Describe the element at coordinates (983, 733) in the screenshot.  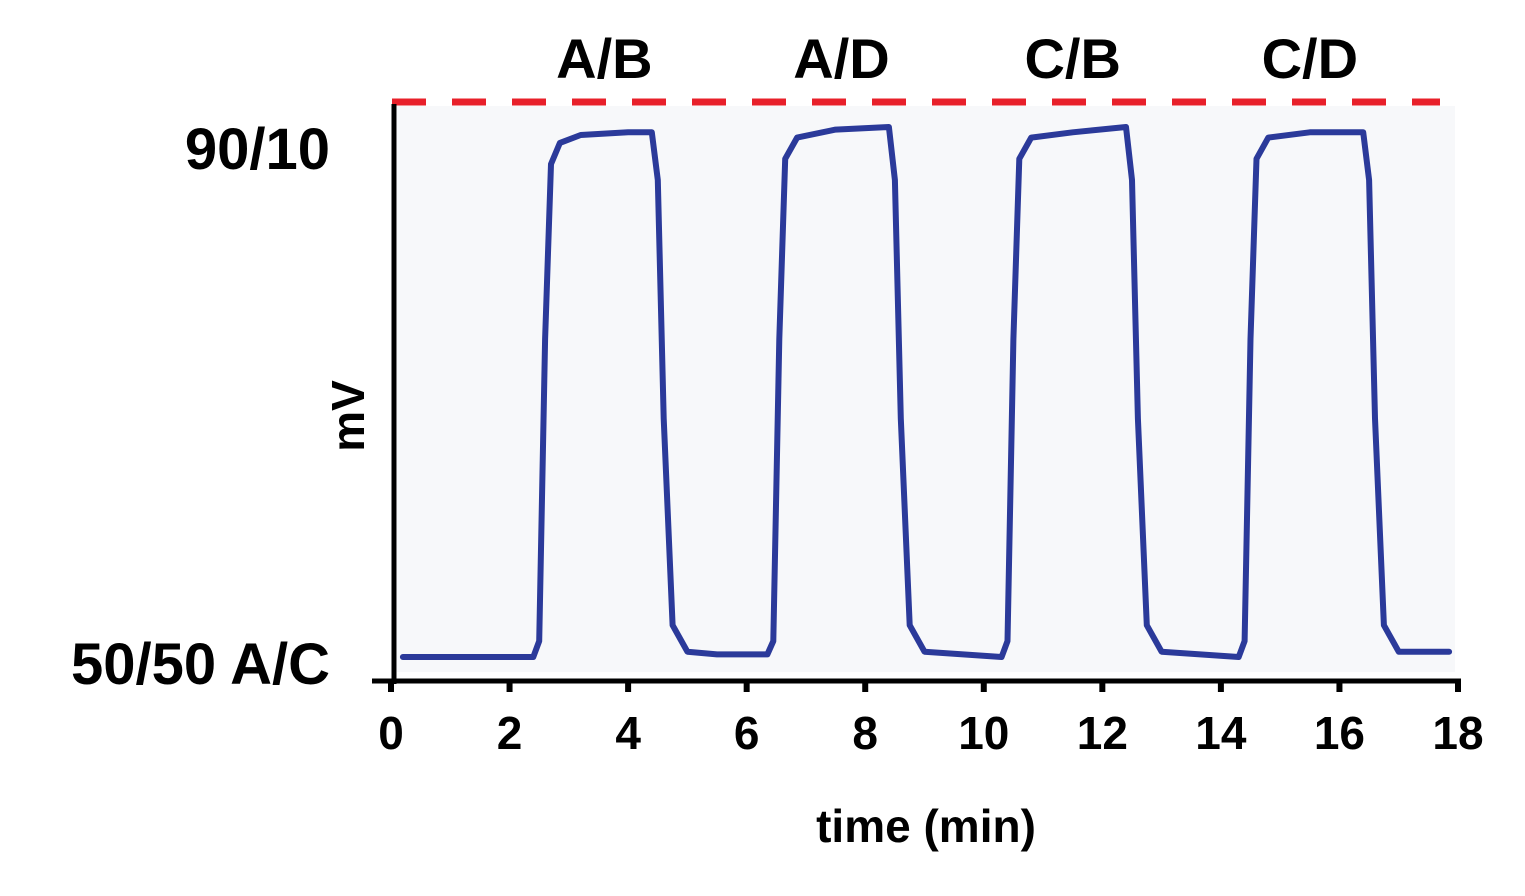
I see `x-tick-label: 10` at that location.